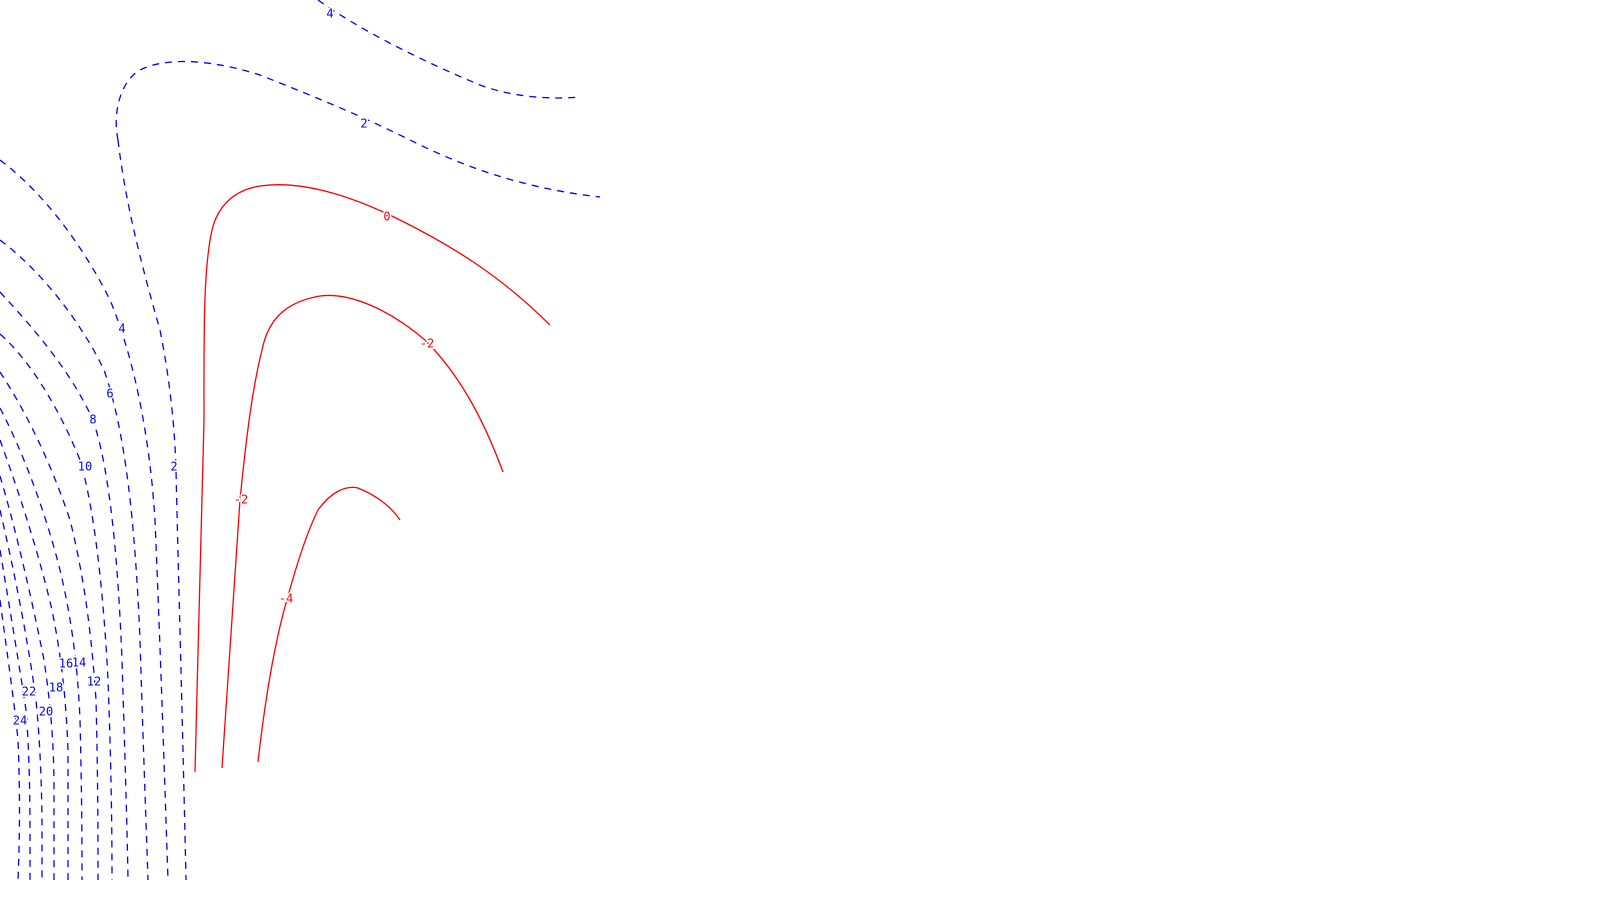  Describe the element at coordinates (152, 510) in the screenshot. I see `contour-line-dashed-2-left` at that location.